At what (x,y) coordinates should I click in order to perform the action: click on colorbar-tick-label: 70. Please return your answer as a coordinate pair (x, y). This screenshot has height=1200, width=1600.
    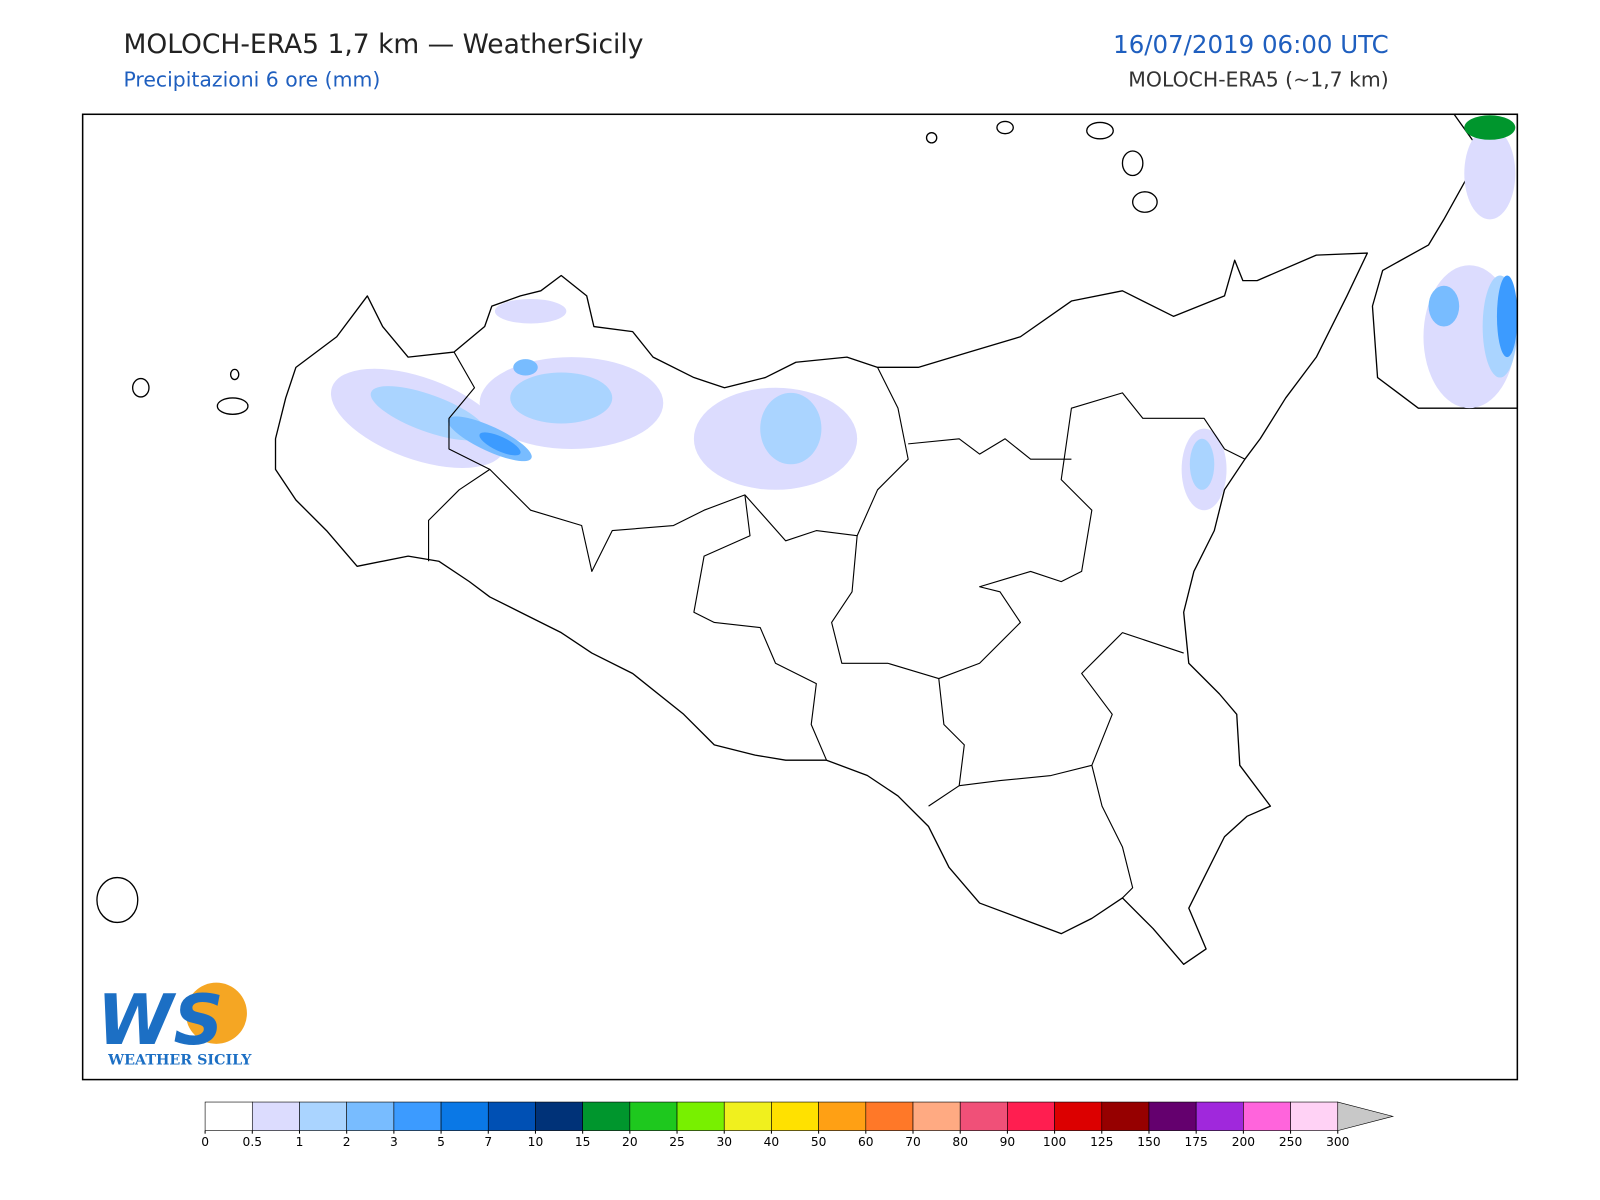
    Looking at the image, I should click on (913, 1142).